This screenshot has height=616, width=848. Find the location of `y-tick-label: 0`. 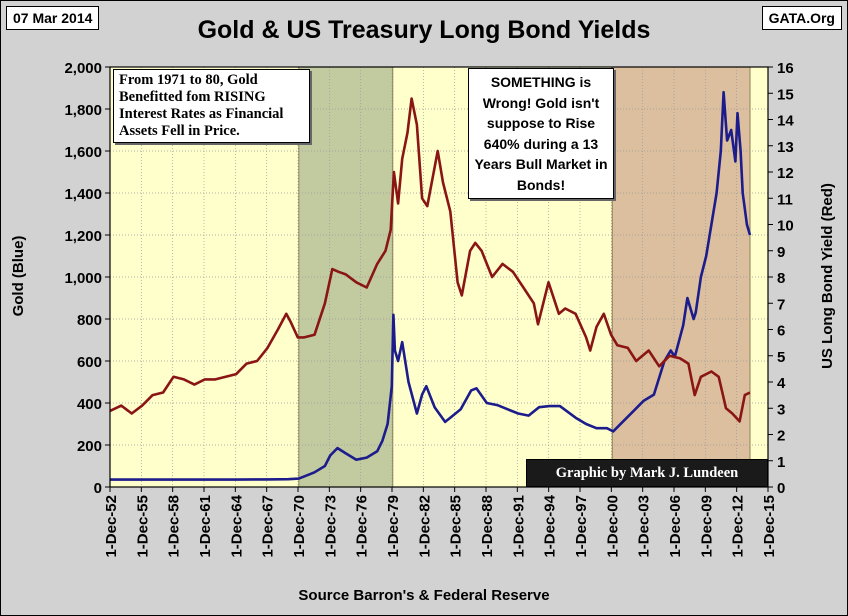

y-tick-label: 0 is located at coordinates (98, 488).